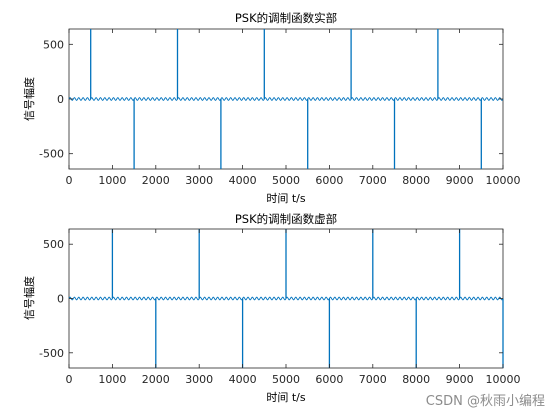 This screenshot has width=551, height=413. I want to click on chart-title: PSK的调制函数实部, so click(286, 18).